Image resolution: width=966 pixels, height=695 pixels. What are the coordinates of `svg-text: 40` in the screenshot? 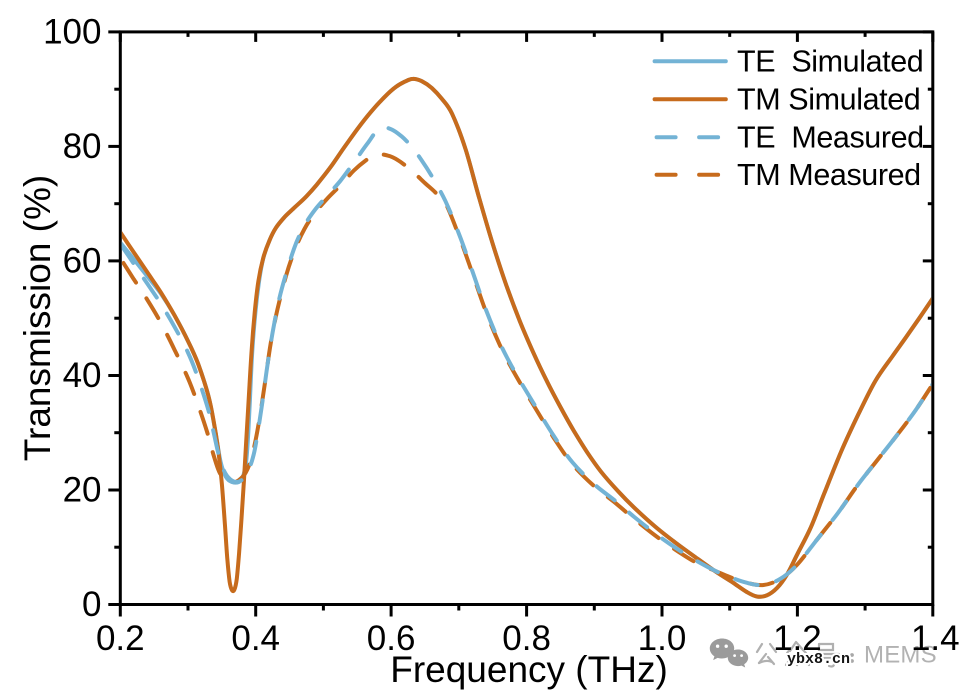 It's located at (82, 375).